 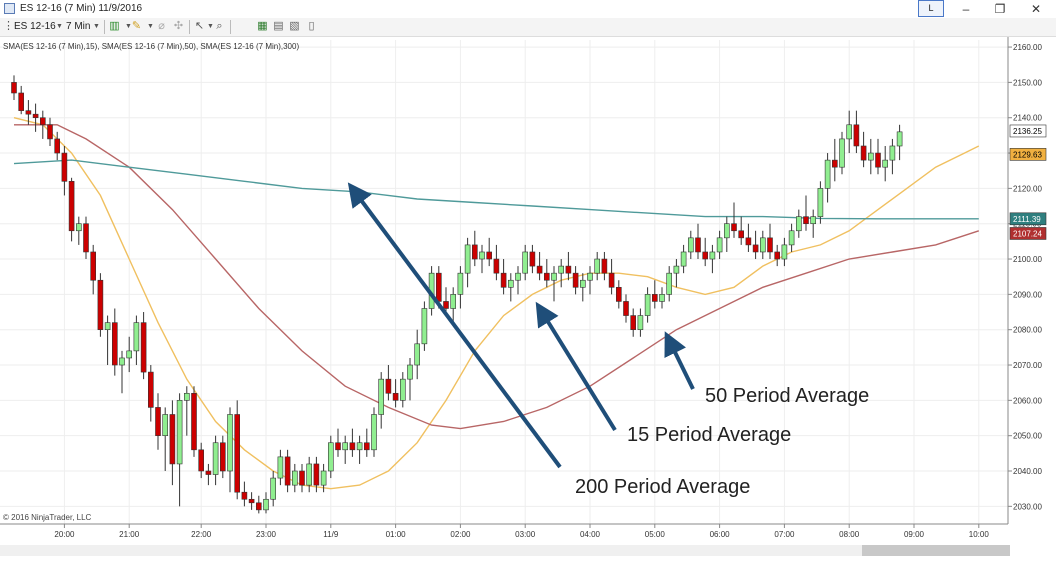 What do you see at coordinates (278, 26) in the screenshot?
I see `chart-trader-icon: ▤` at bounding box center [278, 26].